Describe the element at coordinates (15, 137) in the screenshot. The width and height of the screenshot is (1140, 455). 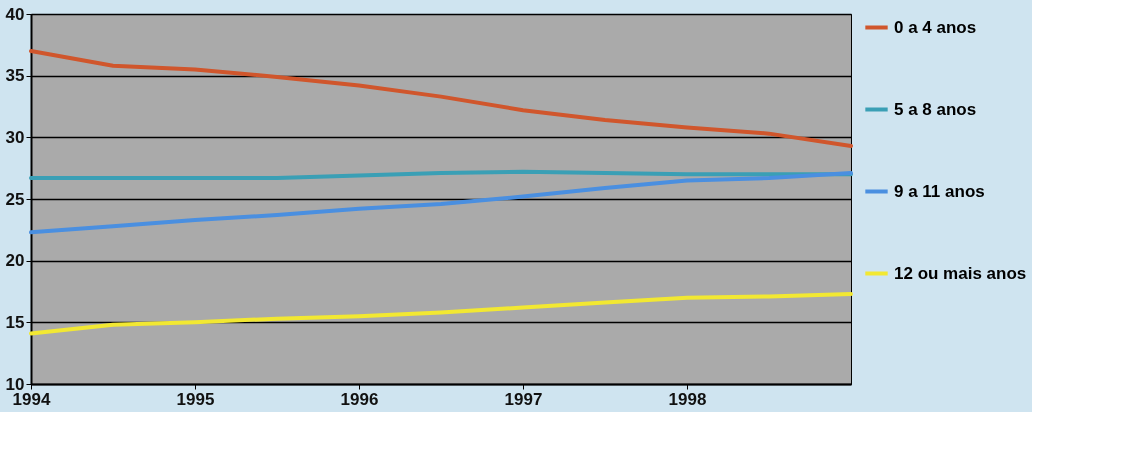
I see `y-tick-label: 30` at that location.